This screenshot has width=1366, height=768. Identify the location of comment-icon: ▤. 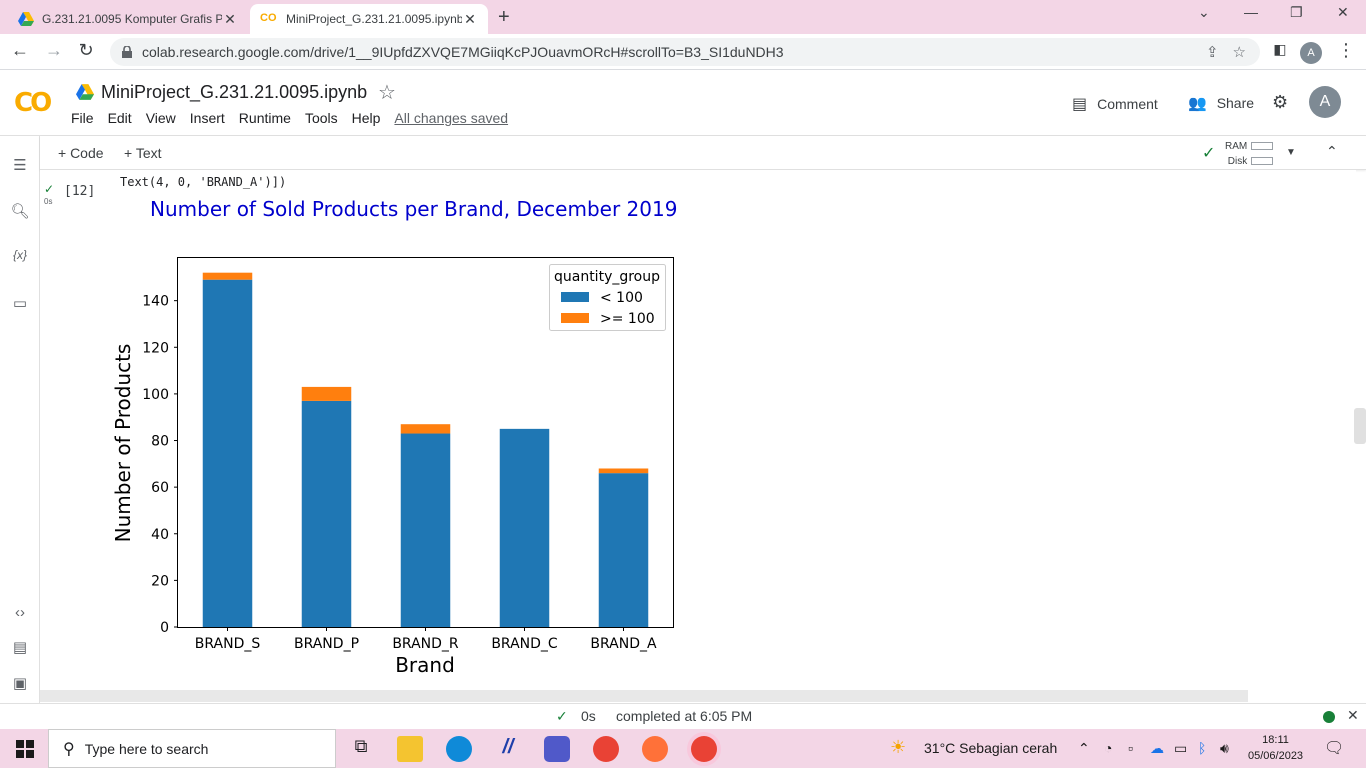
(1080, 104).